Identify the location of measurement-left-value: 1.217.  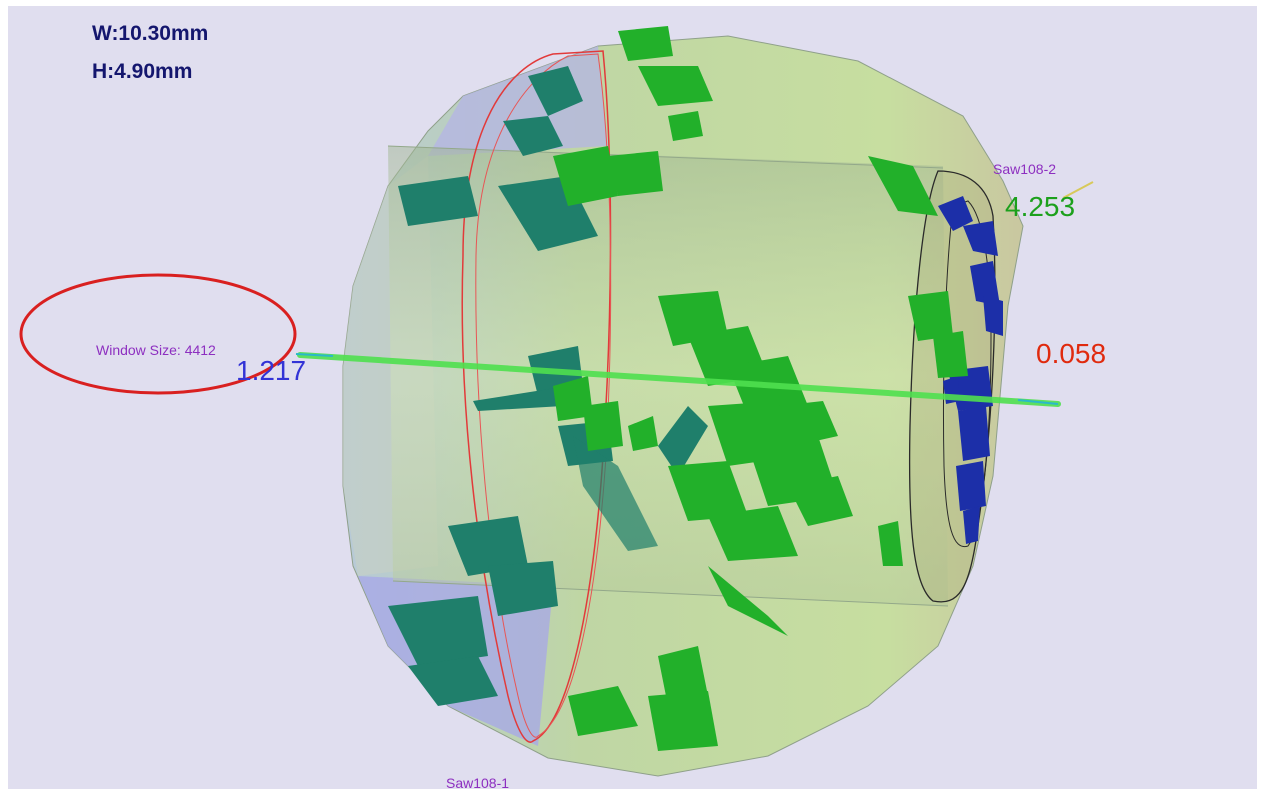
(271, 370).